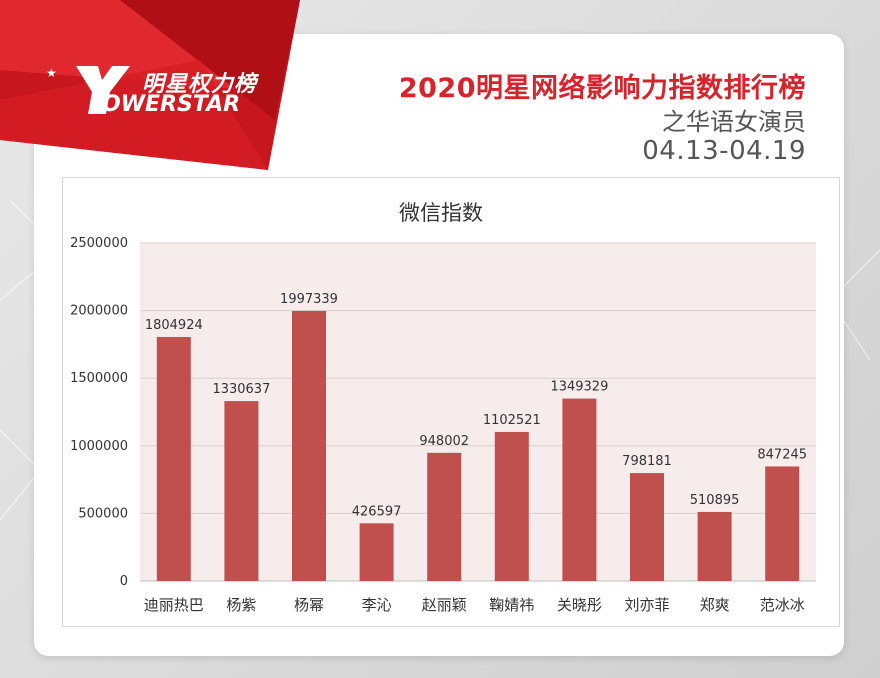 The height and width of the screenshot is (678, 880). I want to click on data-label: 1349329, so click(579, 387).